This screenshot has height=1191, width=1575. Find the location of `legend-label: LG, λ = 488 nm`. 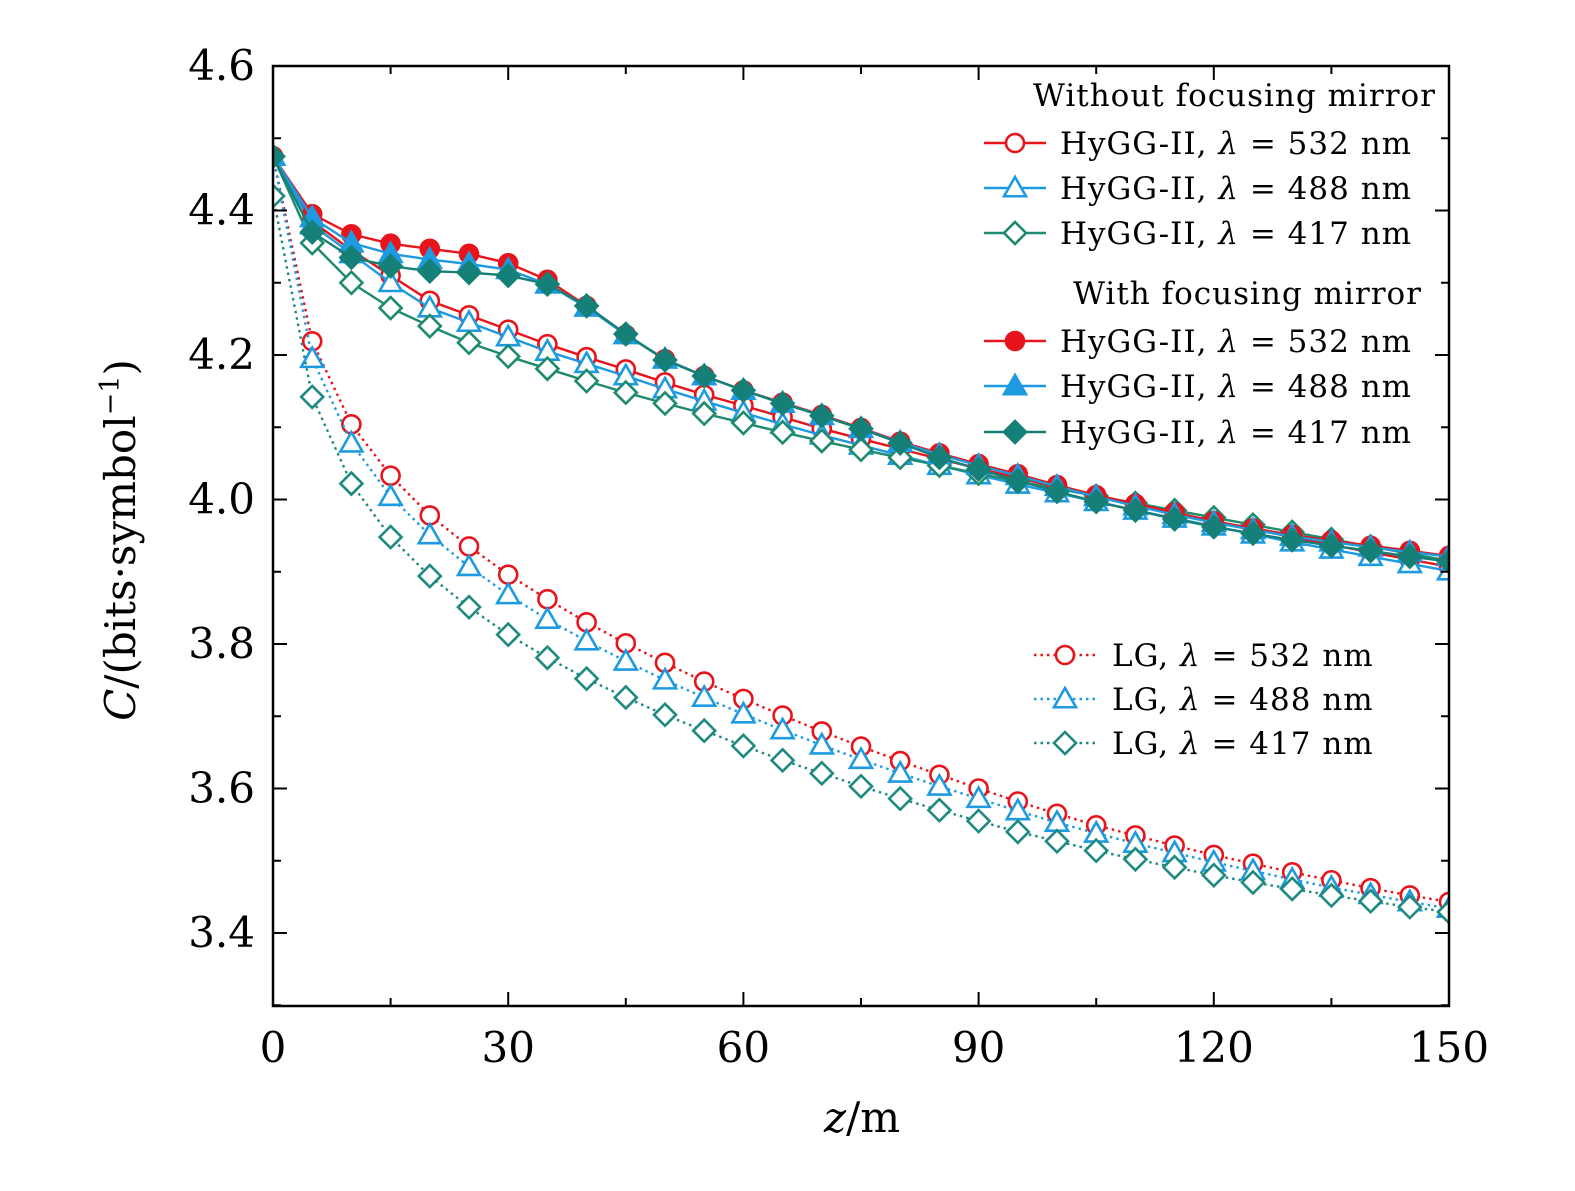

legend-label: LG, λ = 488 nm is located at coordinates (1243, 700).